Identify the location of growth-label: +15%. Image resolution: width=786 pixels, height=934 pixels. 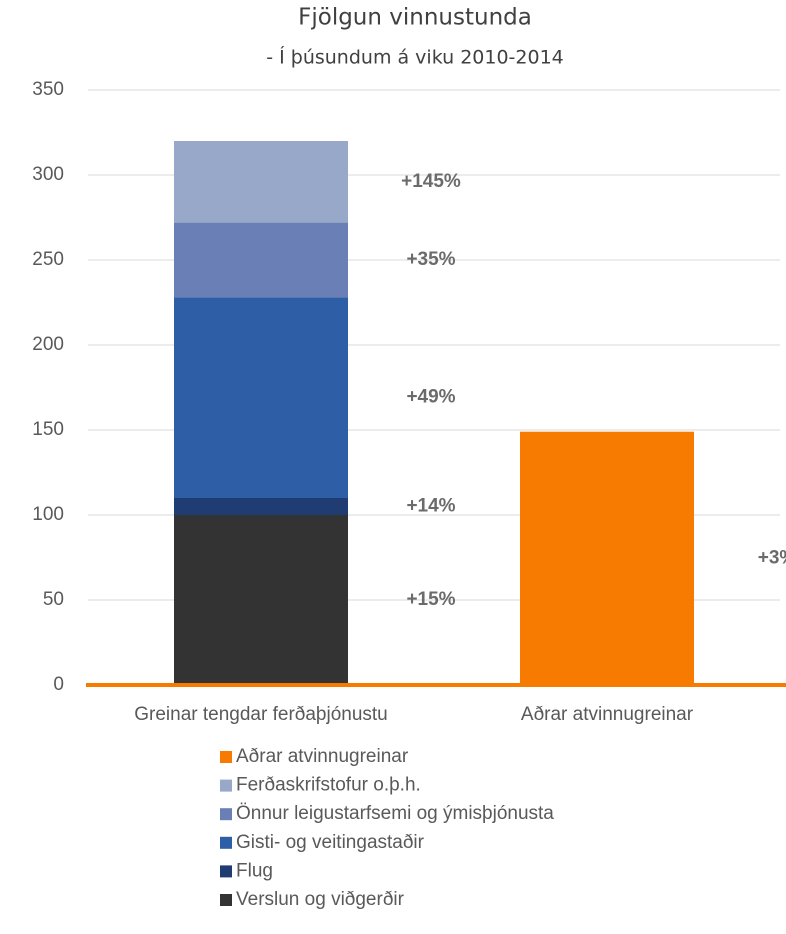
(430, 599).